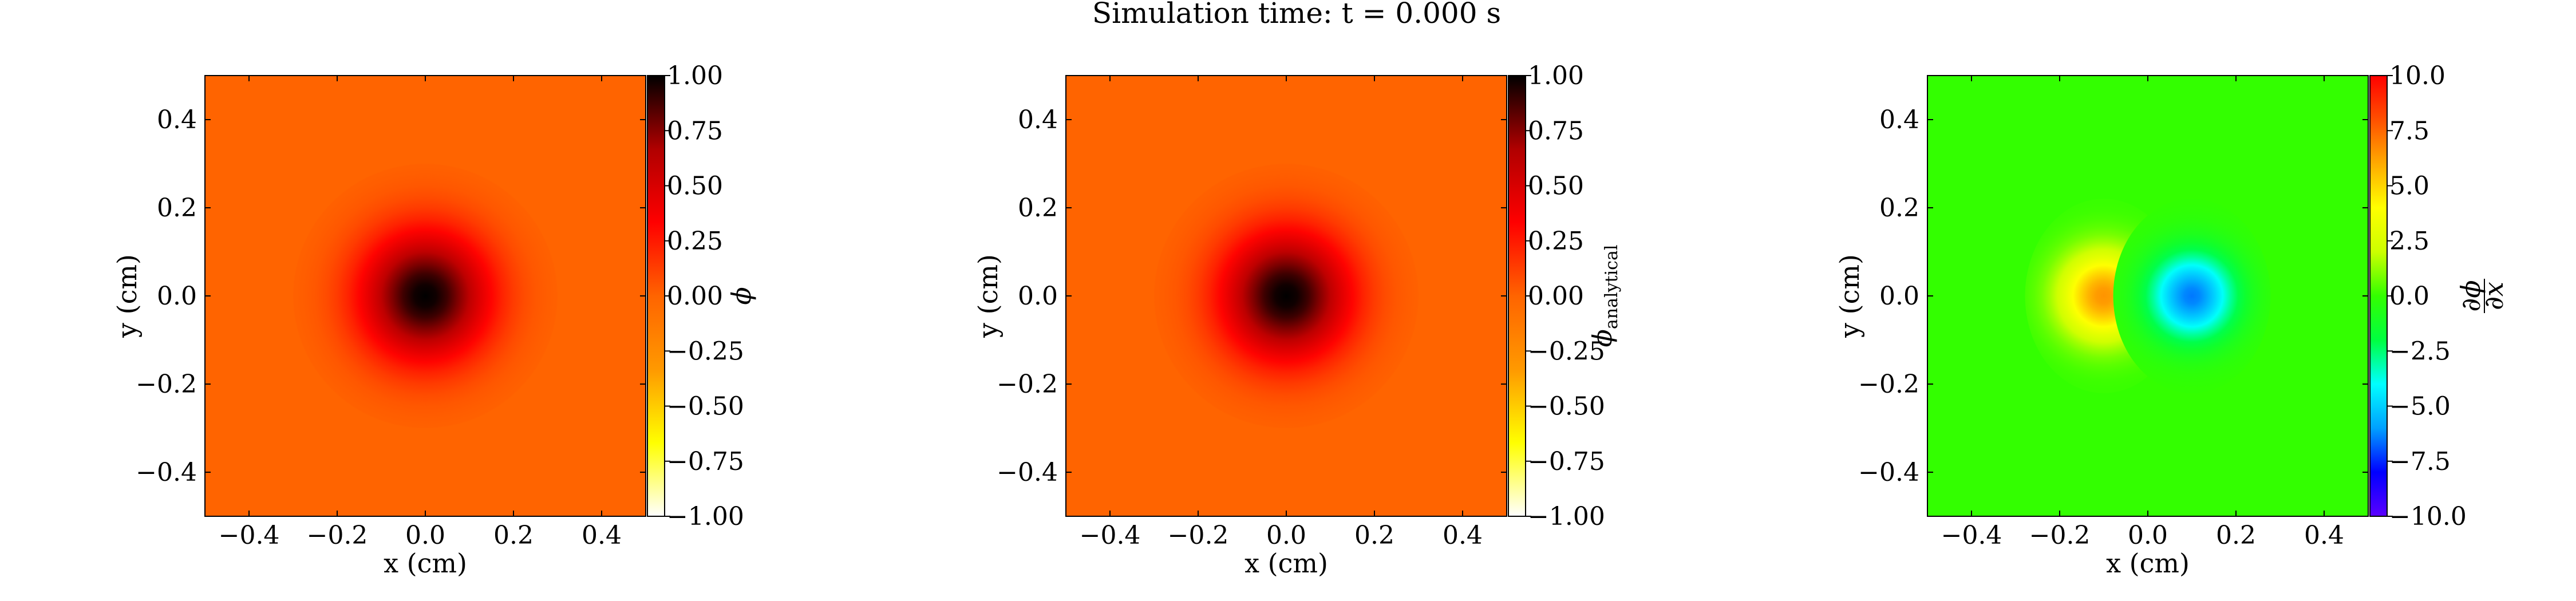 The width and height of the screenshot is (2576, 601). What do you see at coordinates (2409, 187) in the screenshot?
I see `colorbar-tick-label: 5.0` at bounding box center [2409, 187].